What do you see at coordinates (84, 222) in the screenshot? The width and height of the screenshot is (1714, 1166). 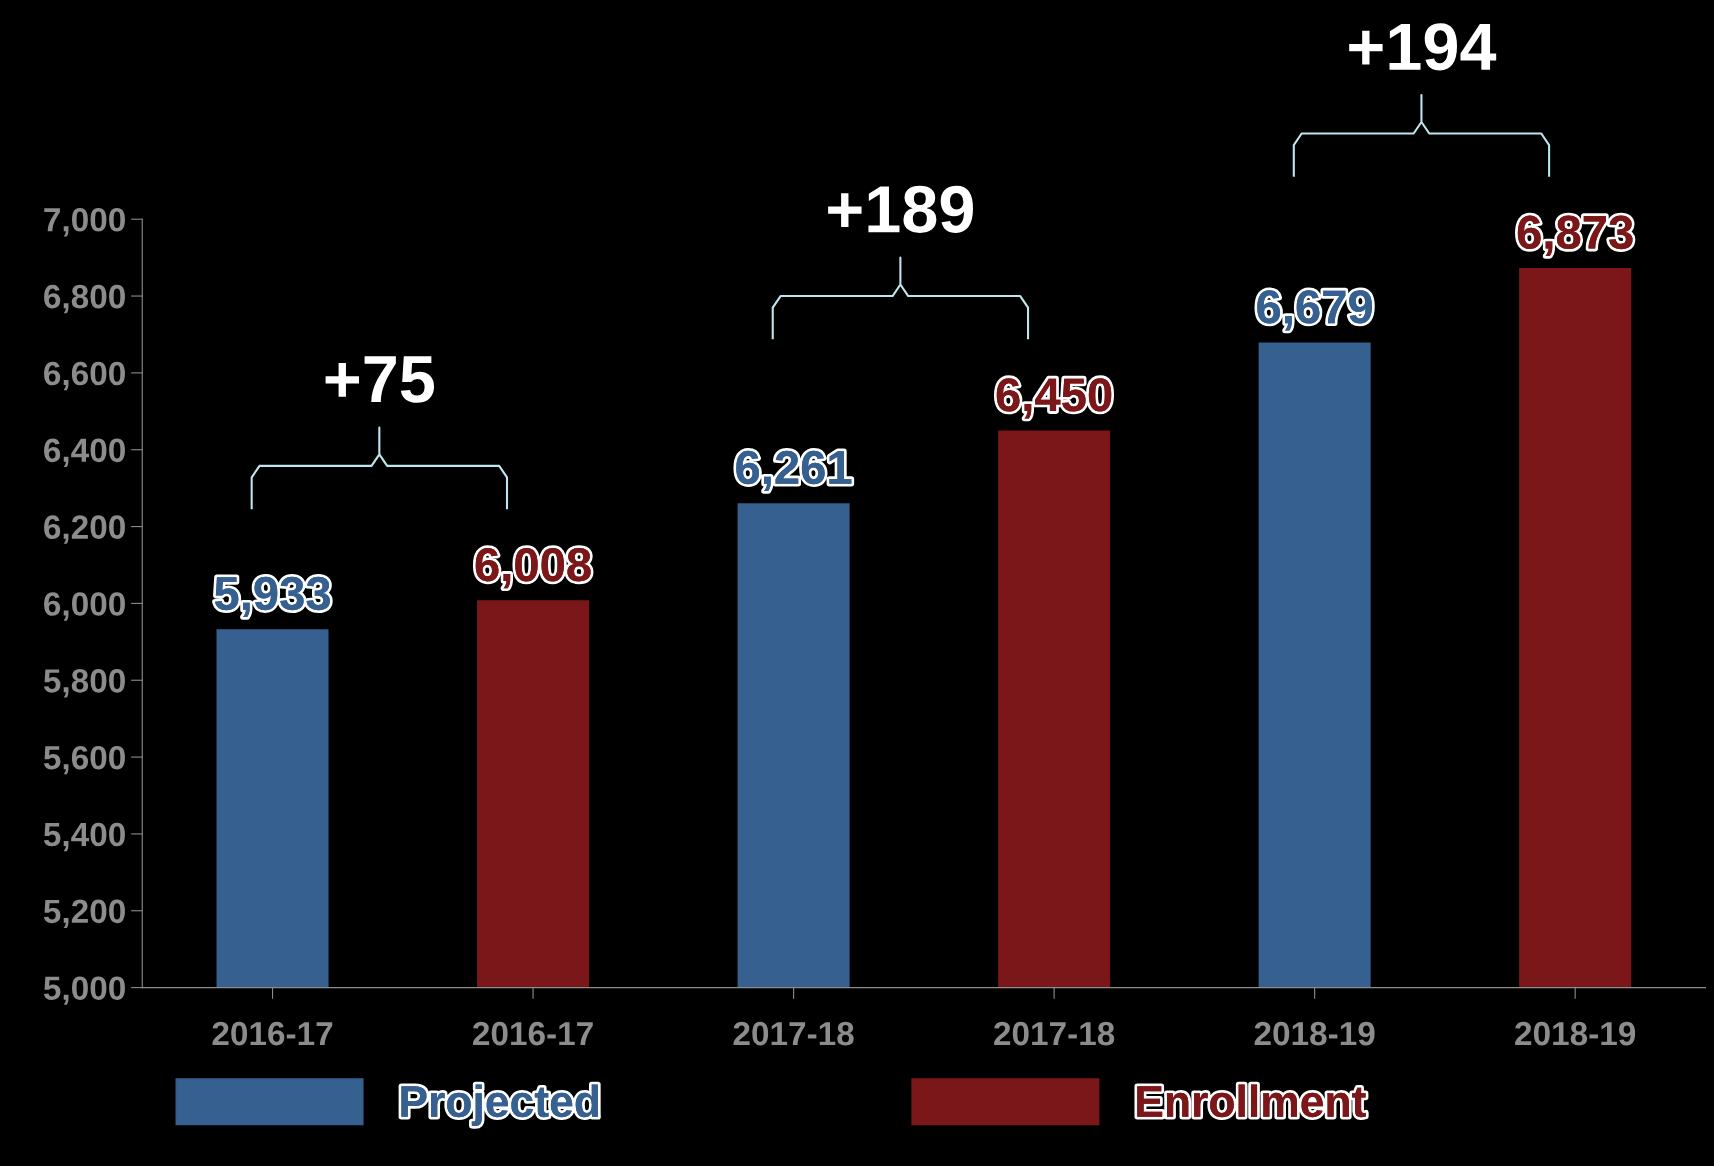 I see `y-tick-label: 7,000` at bounding box center [84, 222].